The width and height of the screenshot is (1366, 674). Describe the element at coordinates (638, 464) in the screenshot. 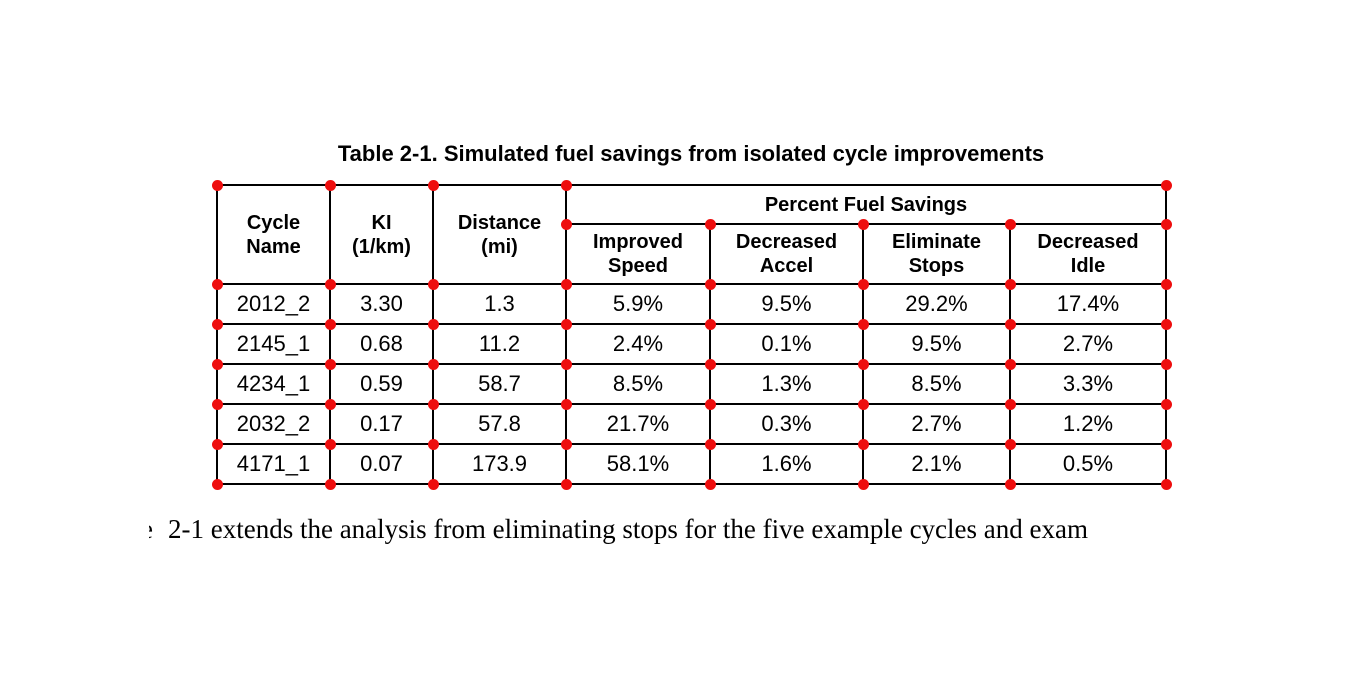

I see `table-cell: 58.1%` at that location.